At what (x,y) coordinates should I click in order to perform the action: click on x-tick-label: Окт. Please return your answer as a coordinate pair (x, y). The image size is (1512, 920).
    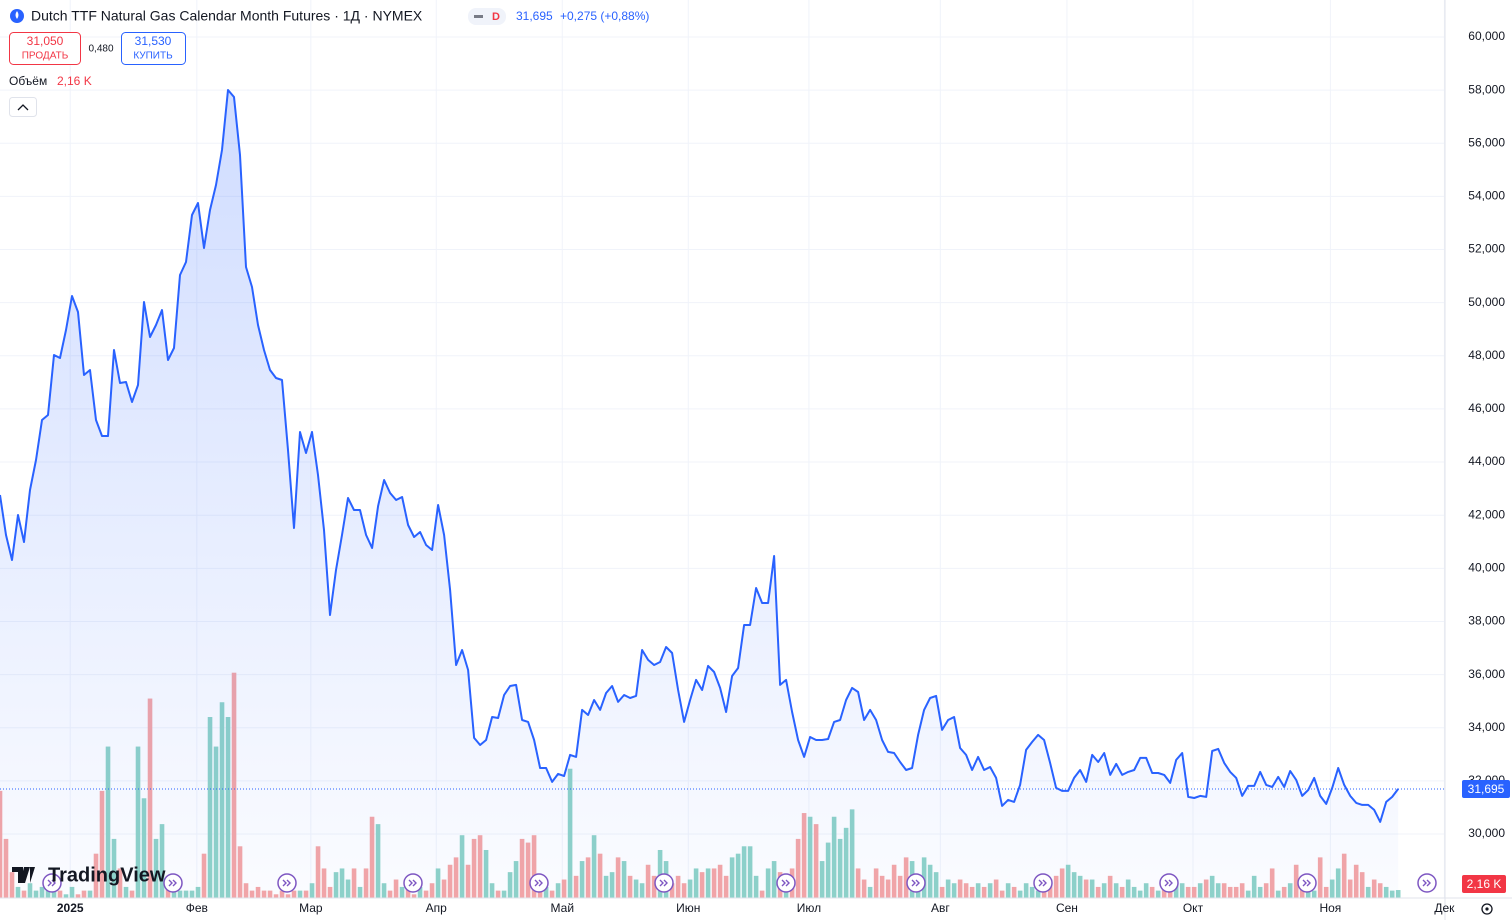
    Looking at the image, I should click on (1193, 908).